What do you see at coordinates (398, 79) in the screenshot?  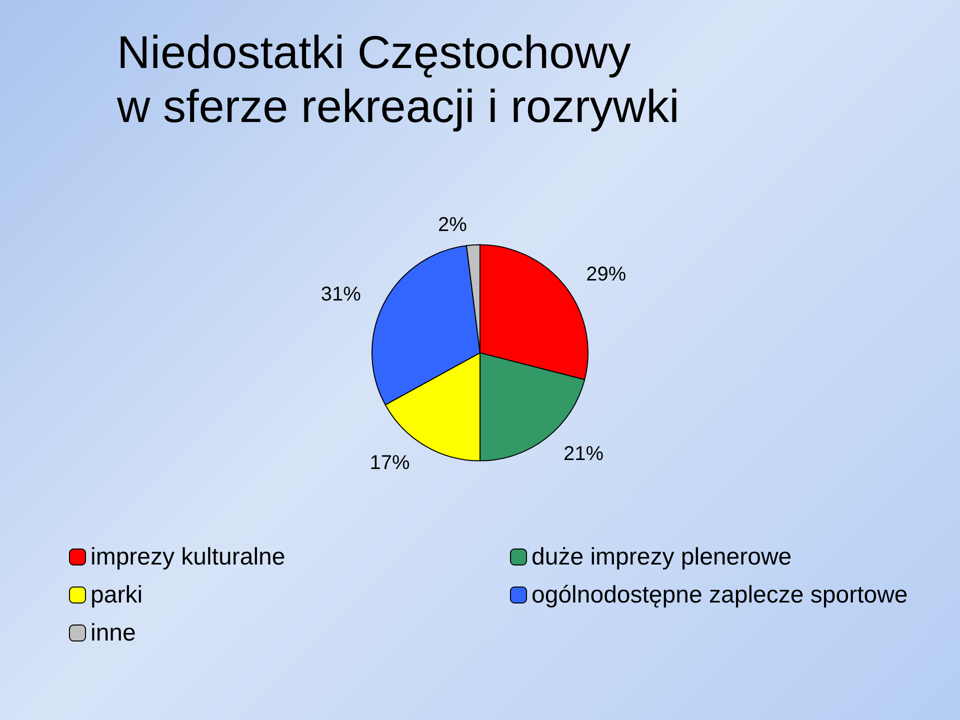 I see `chart-title: Niedostatki Częstochowy w sferze rekreacji i rozrywki` at bounding box center [398, 79].